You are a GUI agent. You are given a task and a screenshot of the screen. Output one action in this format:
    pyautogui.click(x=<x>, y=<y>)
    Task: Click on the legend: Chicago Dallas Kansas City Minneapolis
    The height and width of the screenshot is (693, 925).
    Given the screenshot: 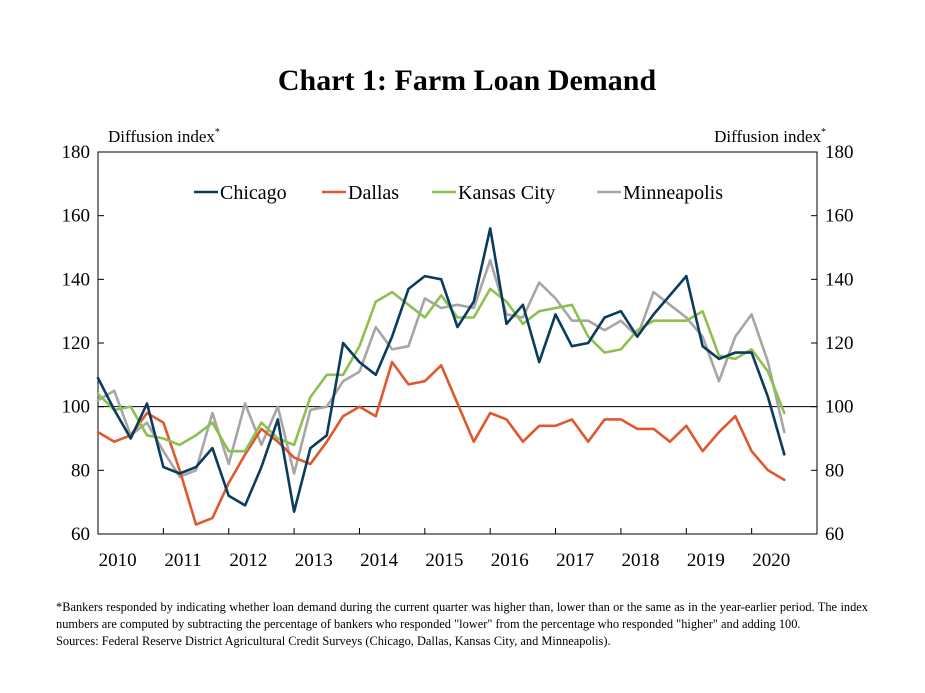 What is the action you would take?
    pyautogui.click(x=458, y=193)
    